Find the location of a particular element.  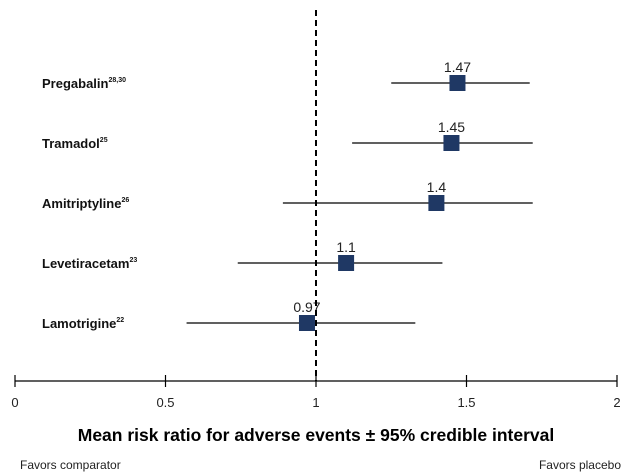

reference-superscript: 23 is located at coordinates (133, 260).